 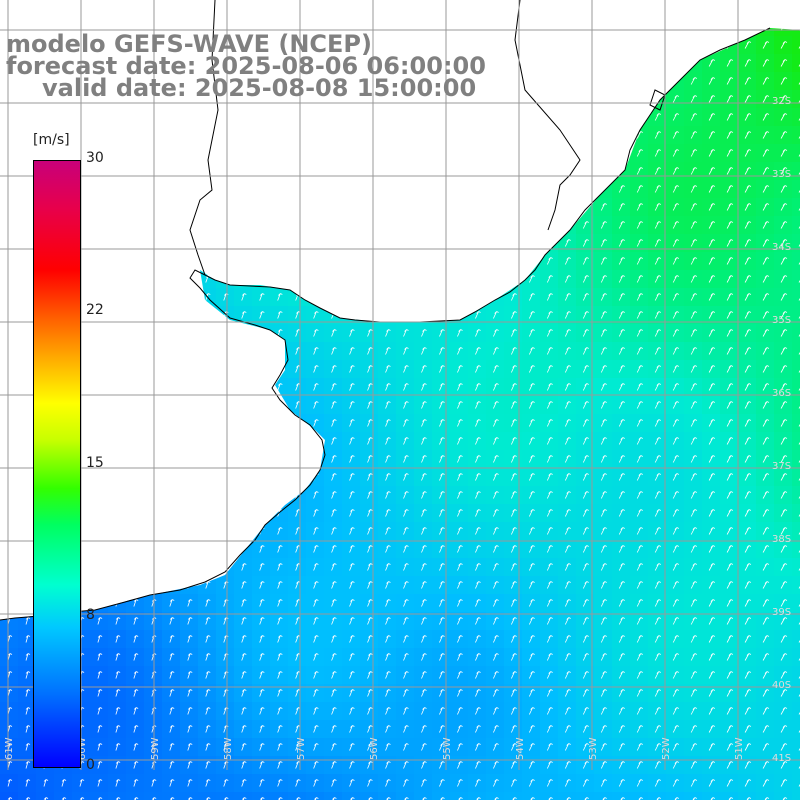 What do you see at coordinates (90, 615) in the screenshot?
I see `colorbar-tick-8: 8` at bounding box center [90, 615].